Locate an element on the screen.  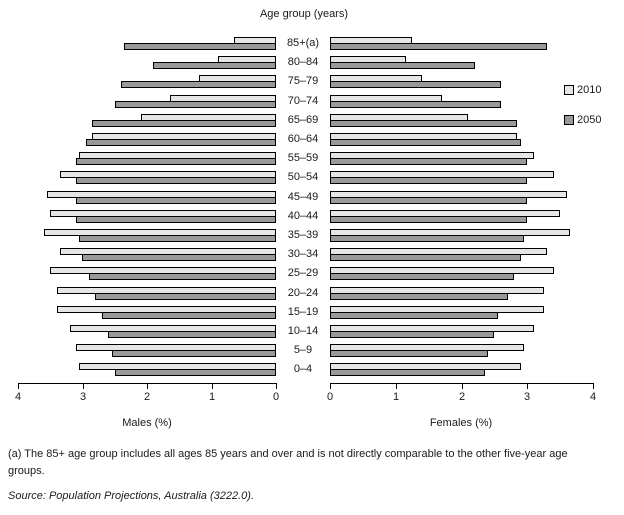
chart-title: Age group (years) is located at coordinates (304, 14).